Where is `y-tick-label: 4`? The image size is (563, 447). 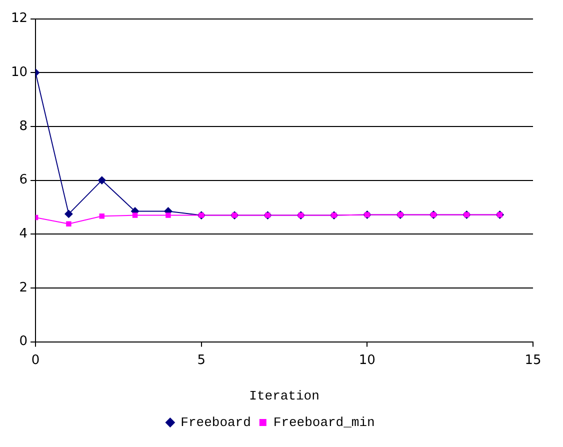
y-tick-label: 4 is located at coordinates (23, 234).